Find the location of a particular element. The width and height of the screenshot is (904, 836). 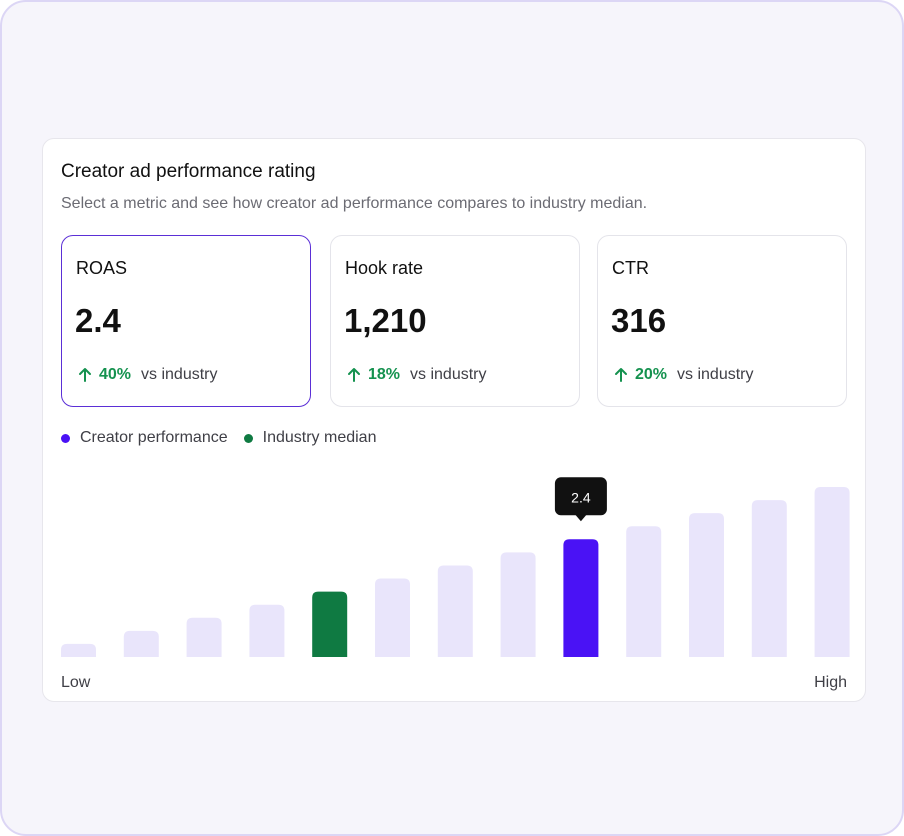

tooltip-box is located at coordinates (580, 496).